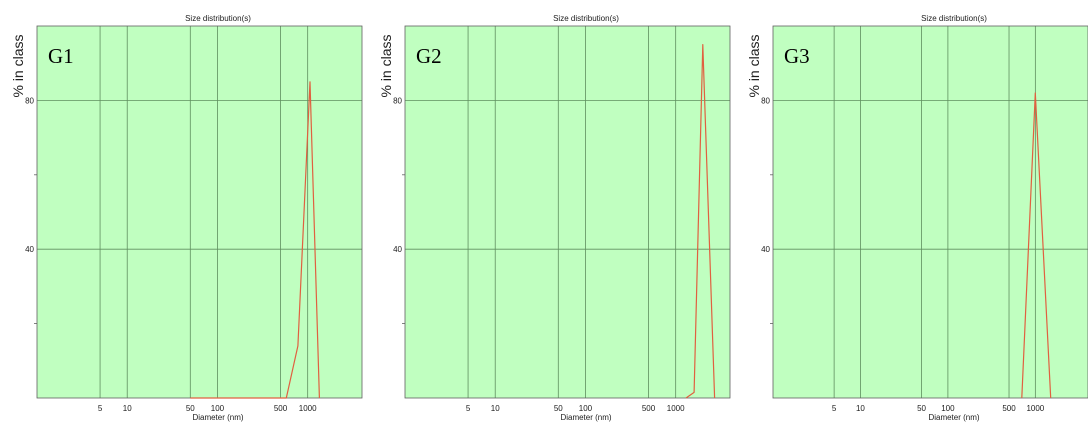 This screenshot has height=425, width=1088. What do you see at coordinates (429, 56) in the screenshot?
I see `panel-label: G2` at bounding box center [429, 56].